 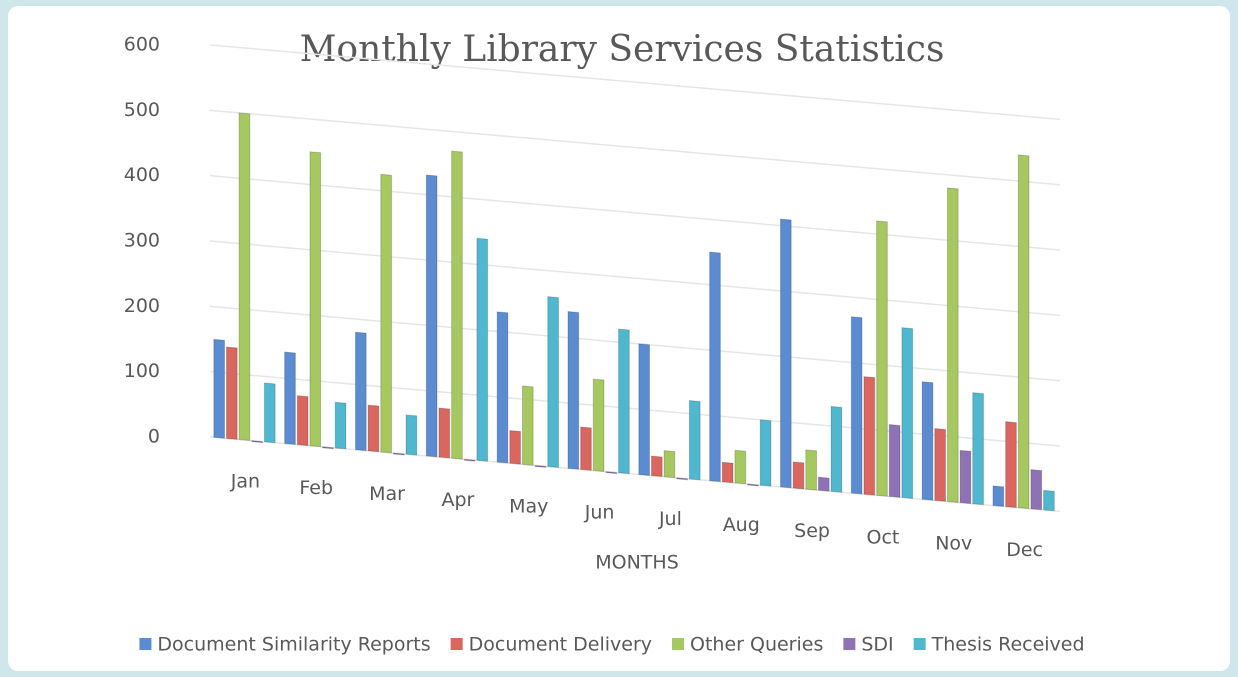 I want to click on x-tick-label: Mar, so click(x=387, y=494).